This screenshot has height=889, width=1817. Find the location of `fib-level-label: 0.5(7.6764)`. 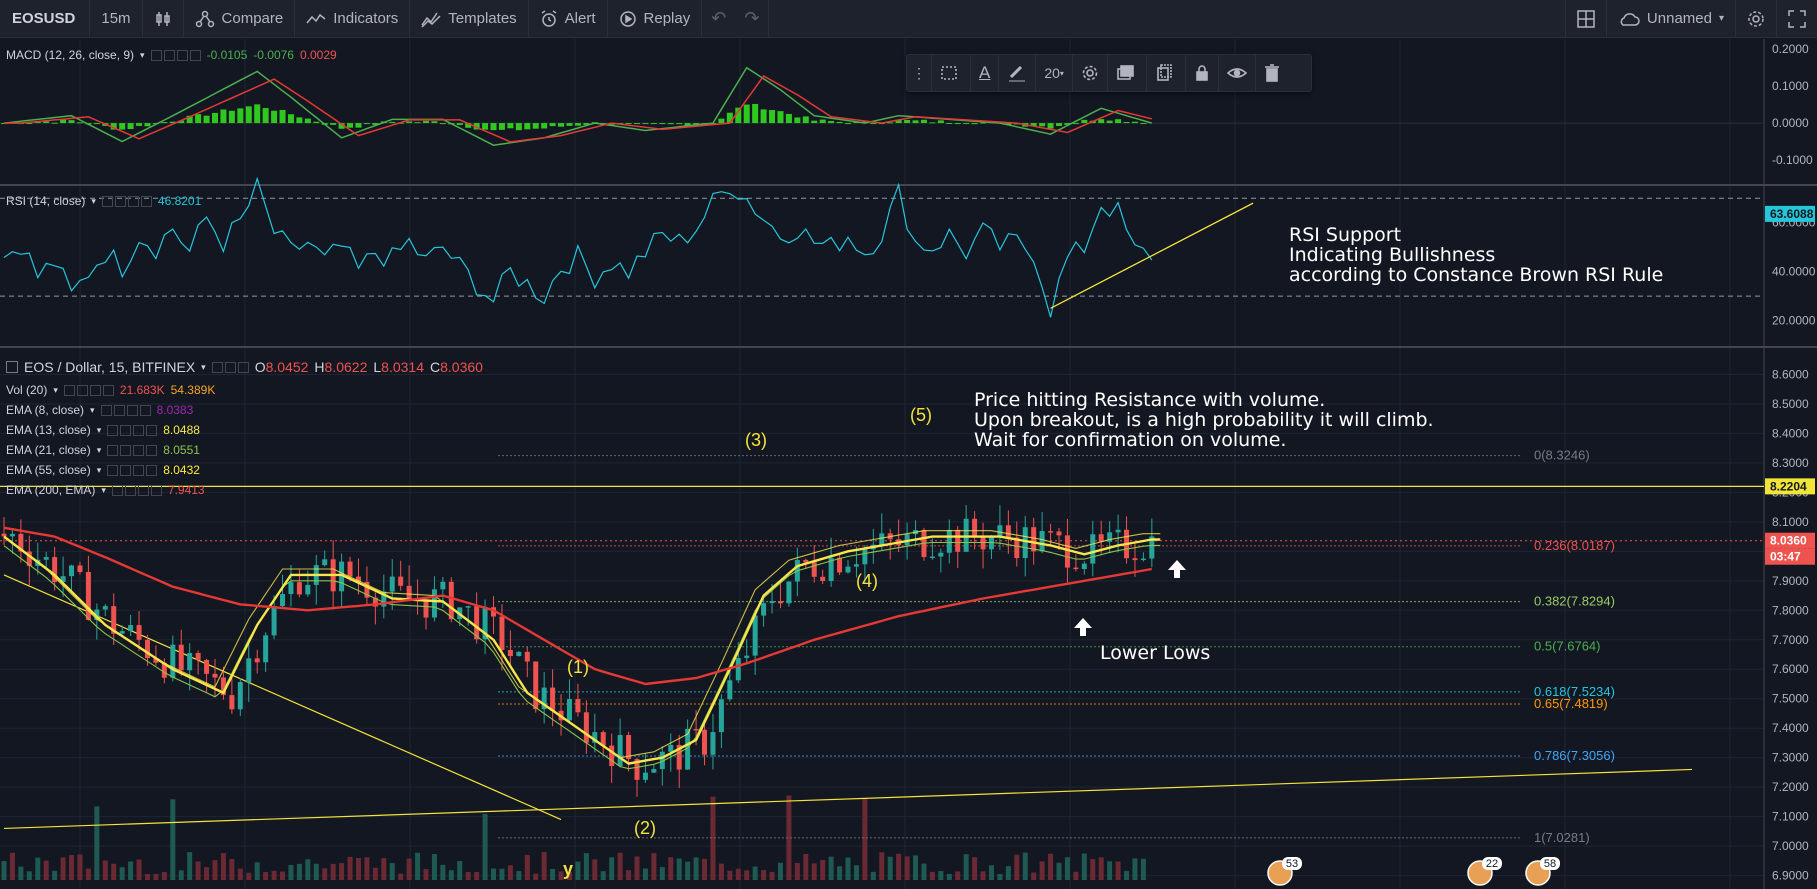

fib-level-label: 0.5(7.6764) is located at coordinates (1567, 646).